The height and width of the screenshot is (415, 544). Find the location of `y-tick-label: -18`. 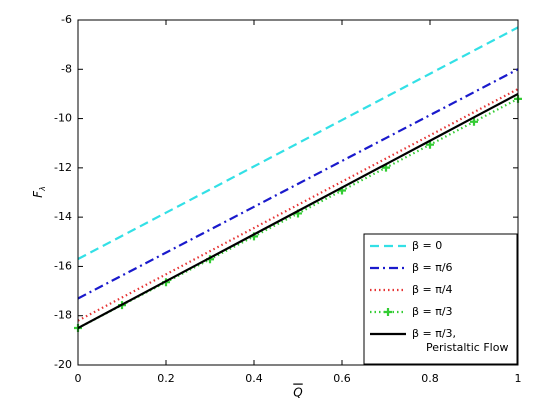

y-tick-label: -18 is located at coordinates (63, 315).